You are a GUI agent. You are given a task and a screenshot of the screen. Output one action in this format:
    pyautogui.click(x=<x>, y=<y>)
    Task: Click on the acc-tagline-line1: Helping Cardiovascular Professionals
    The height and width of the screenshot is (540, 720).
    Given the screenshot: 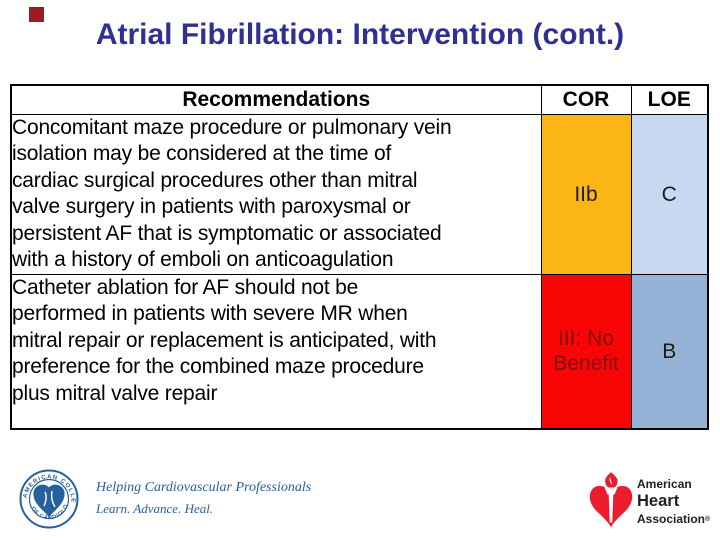 What is the action you would take?
    pyautogui.click(x=204, y=487)
    